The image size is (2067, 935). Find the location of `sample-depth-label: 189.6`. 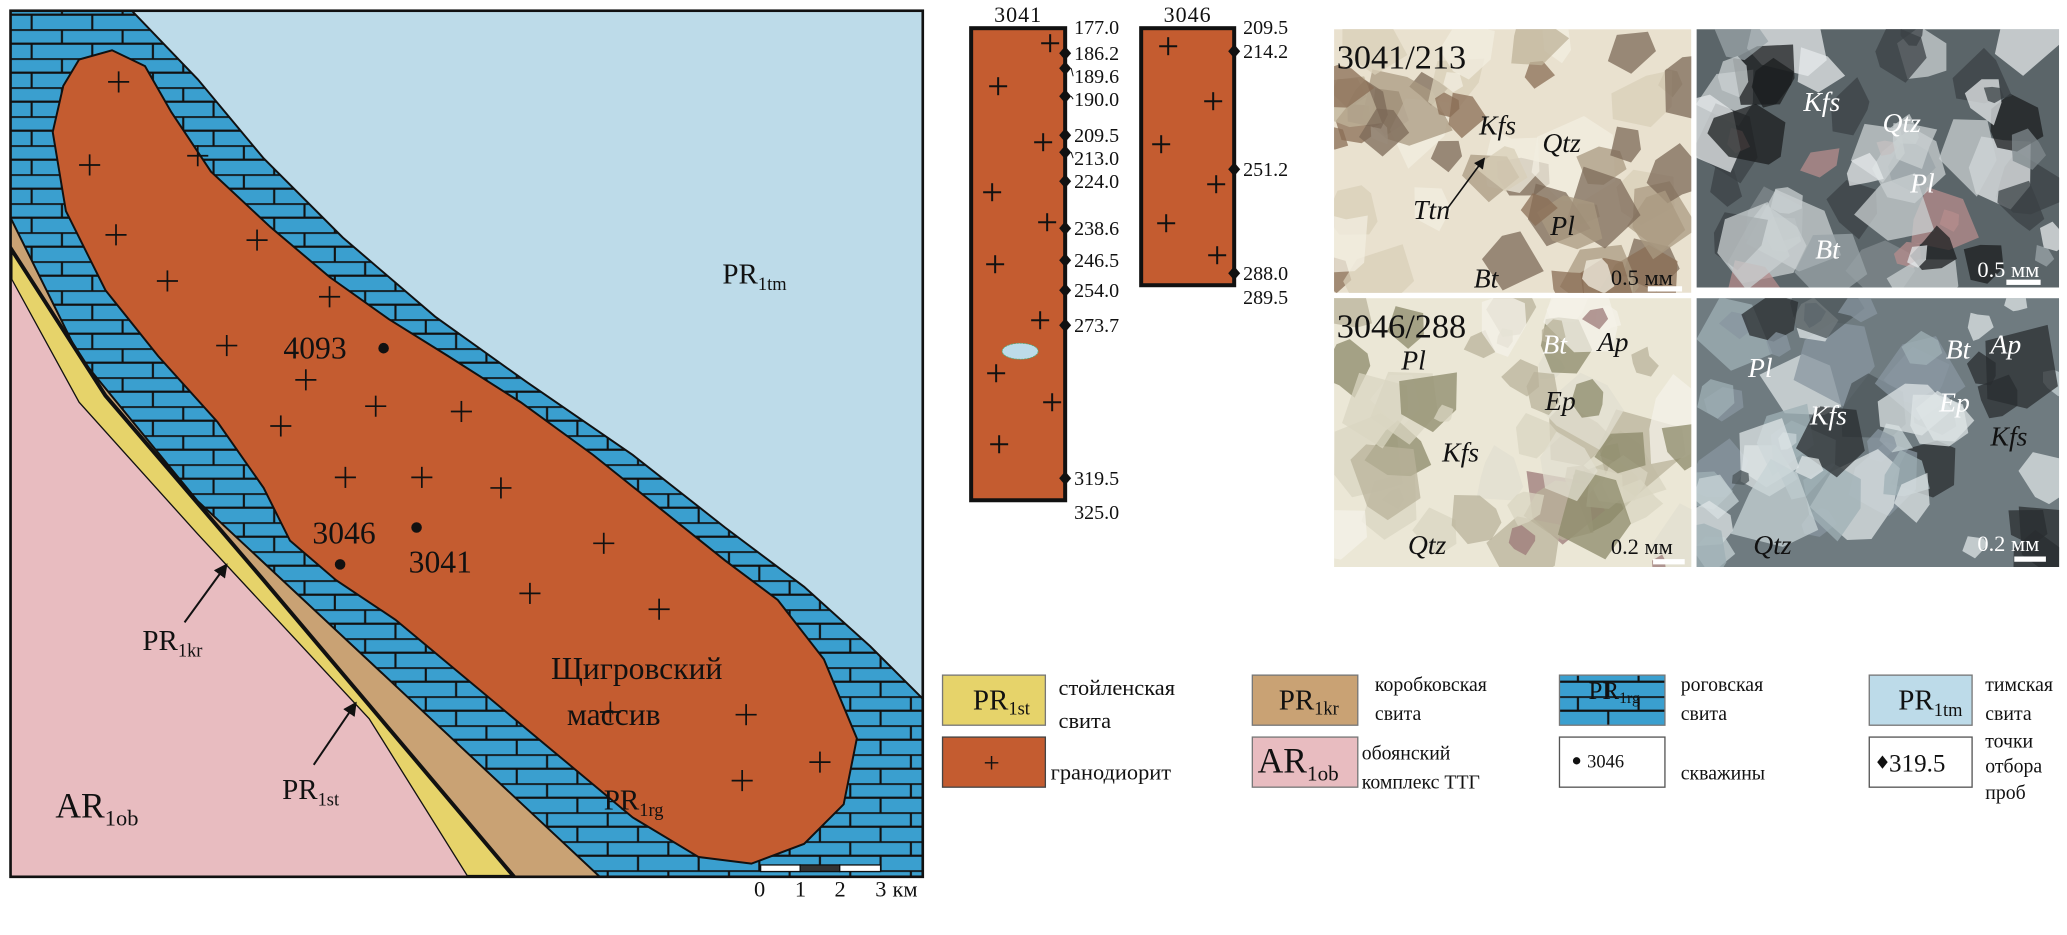

sample-depth-label: 189.6 is located at coordinates (1096, 77).